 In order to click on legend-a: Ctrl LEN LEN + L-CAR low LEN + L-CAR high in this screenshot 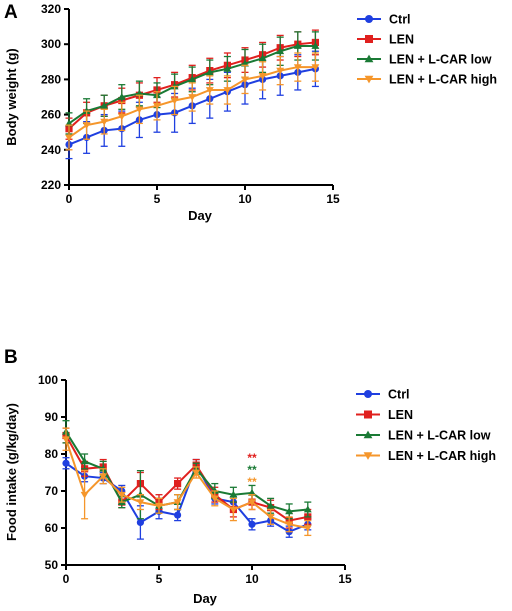, I will do `click(427, 50)`.